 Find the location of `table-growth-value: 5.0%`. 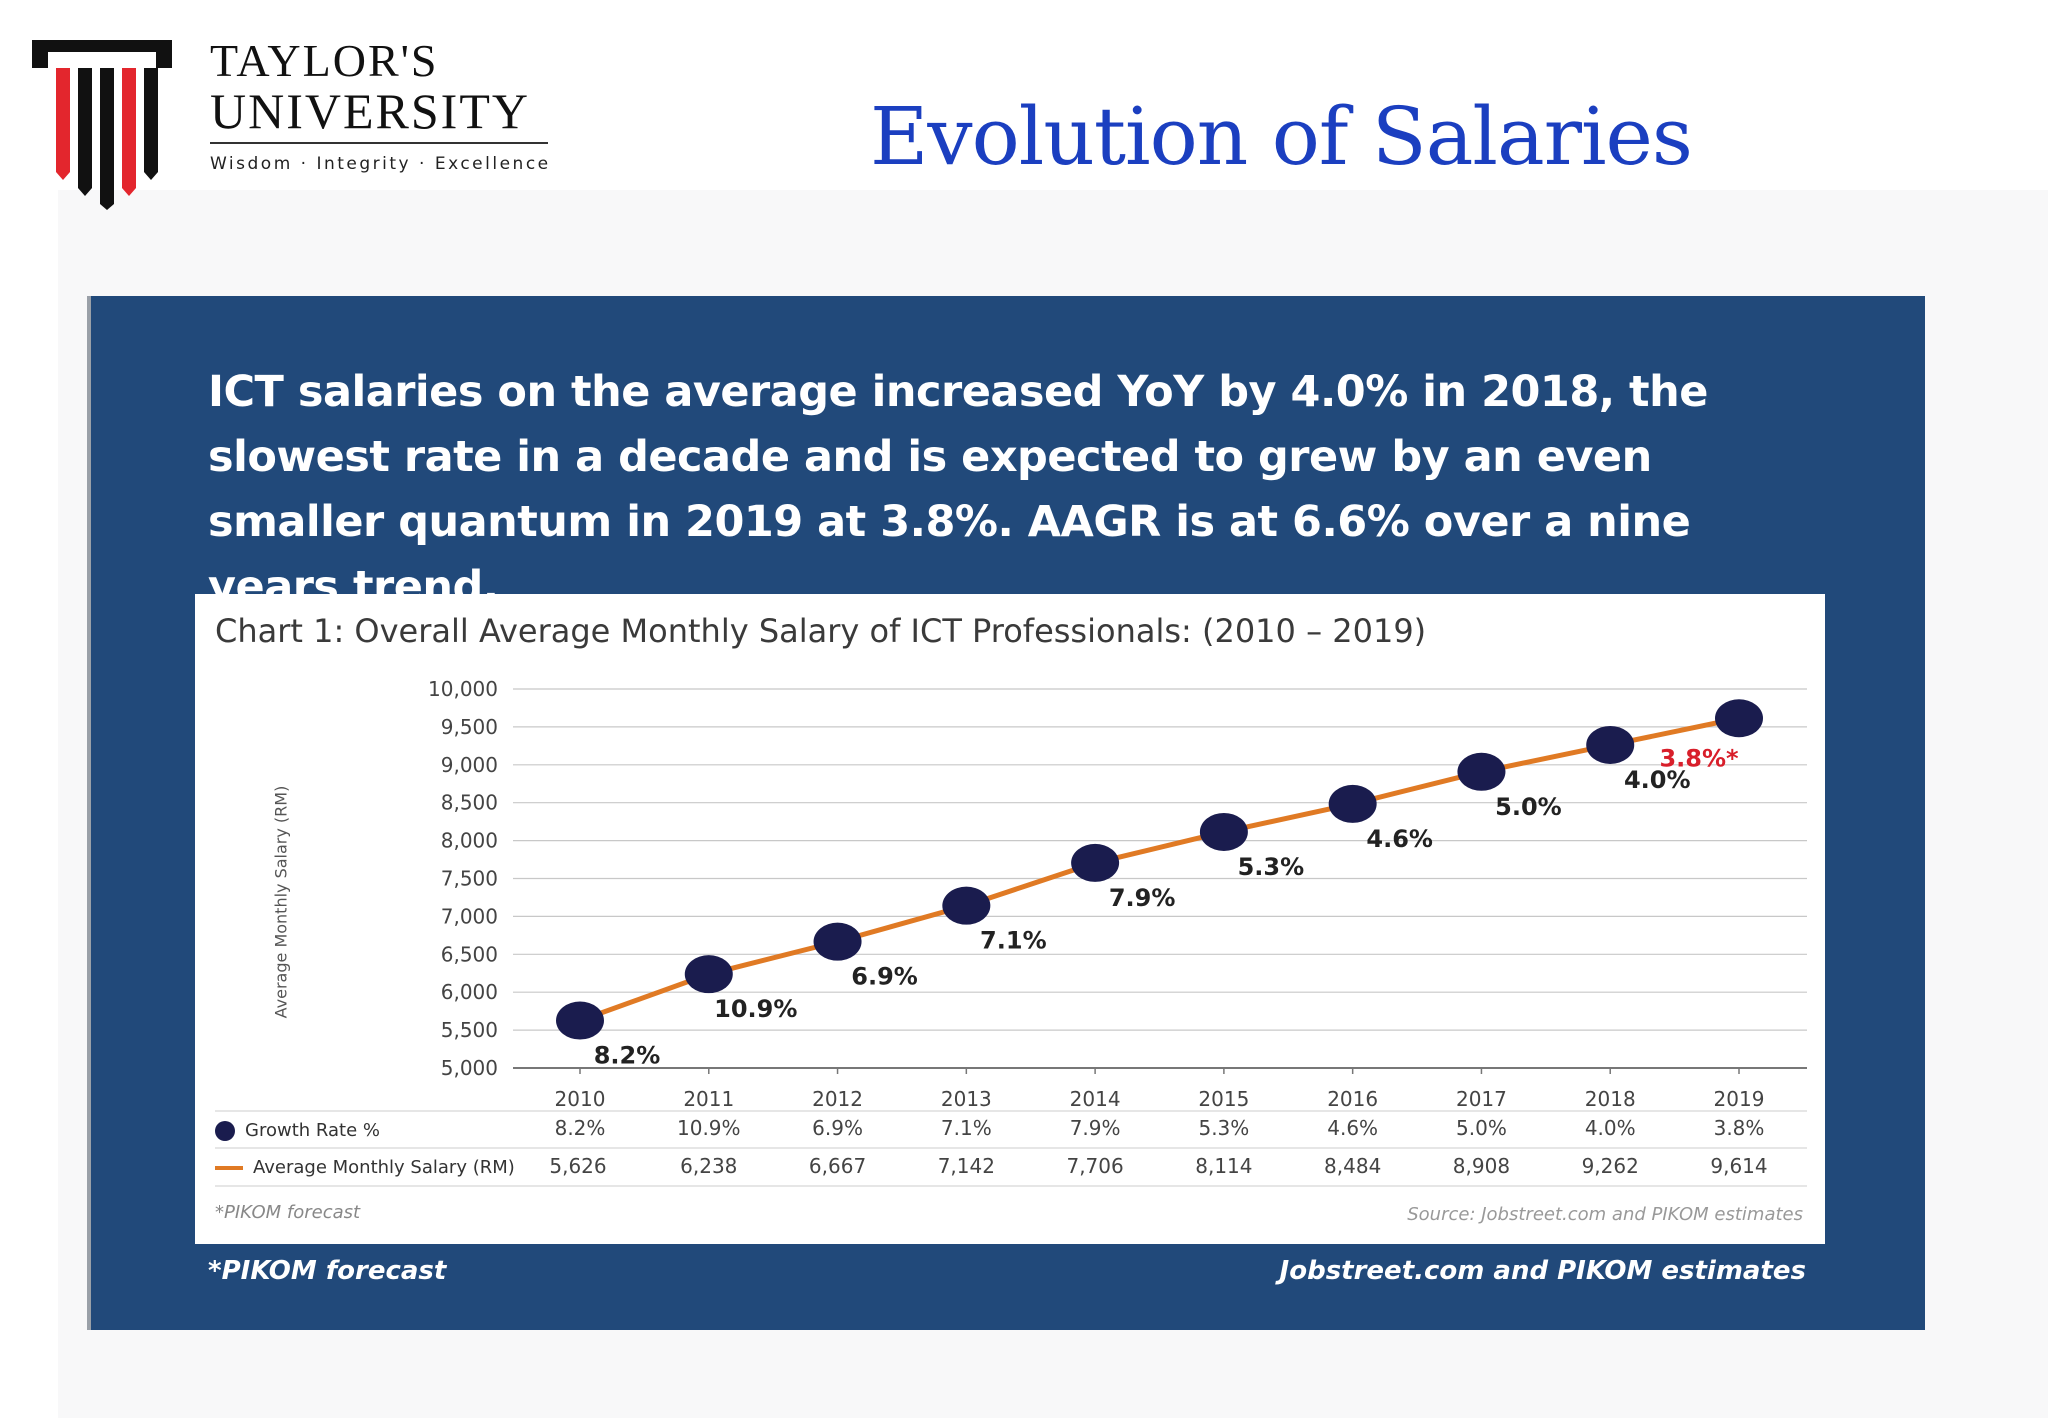

table-growth-value: 5.0% is located at coordinates (1481, 1128).